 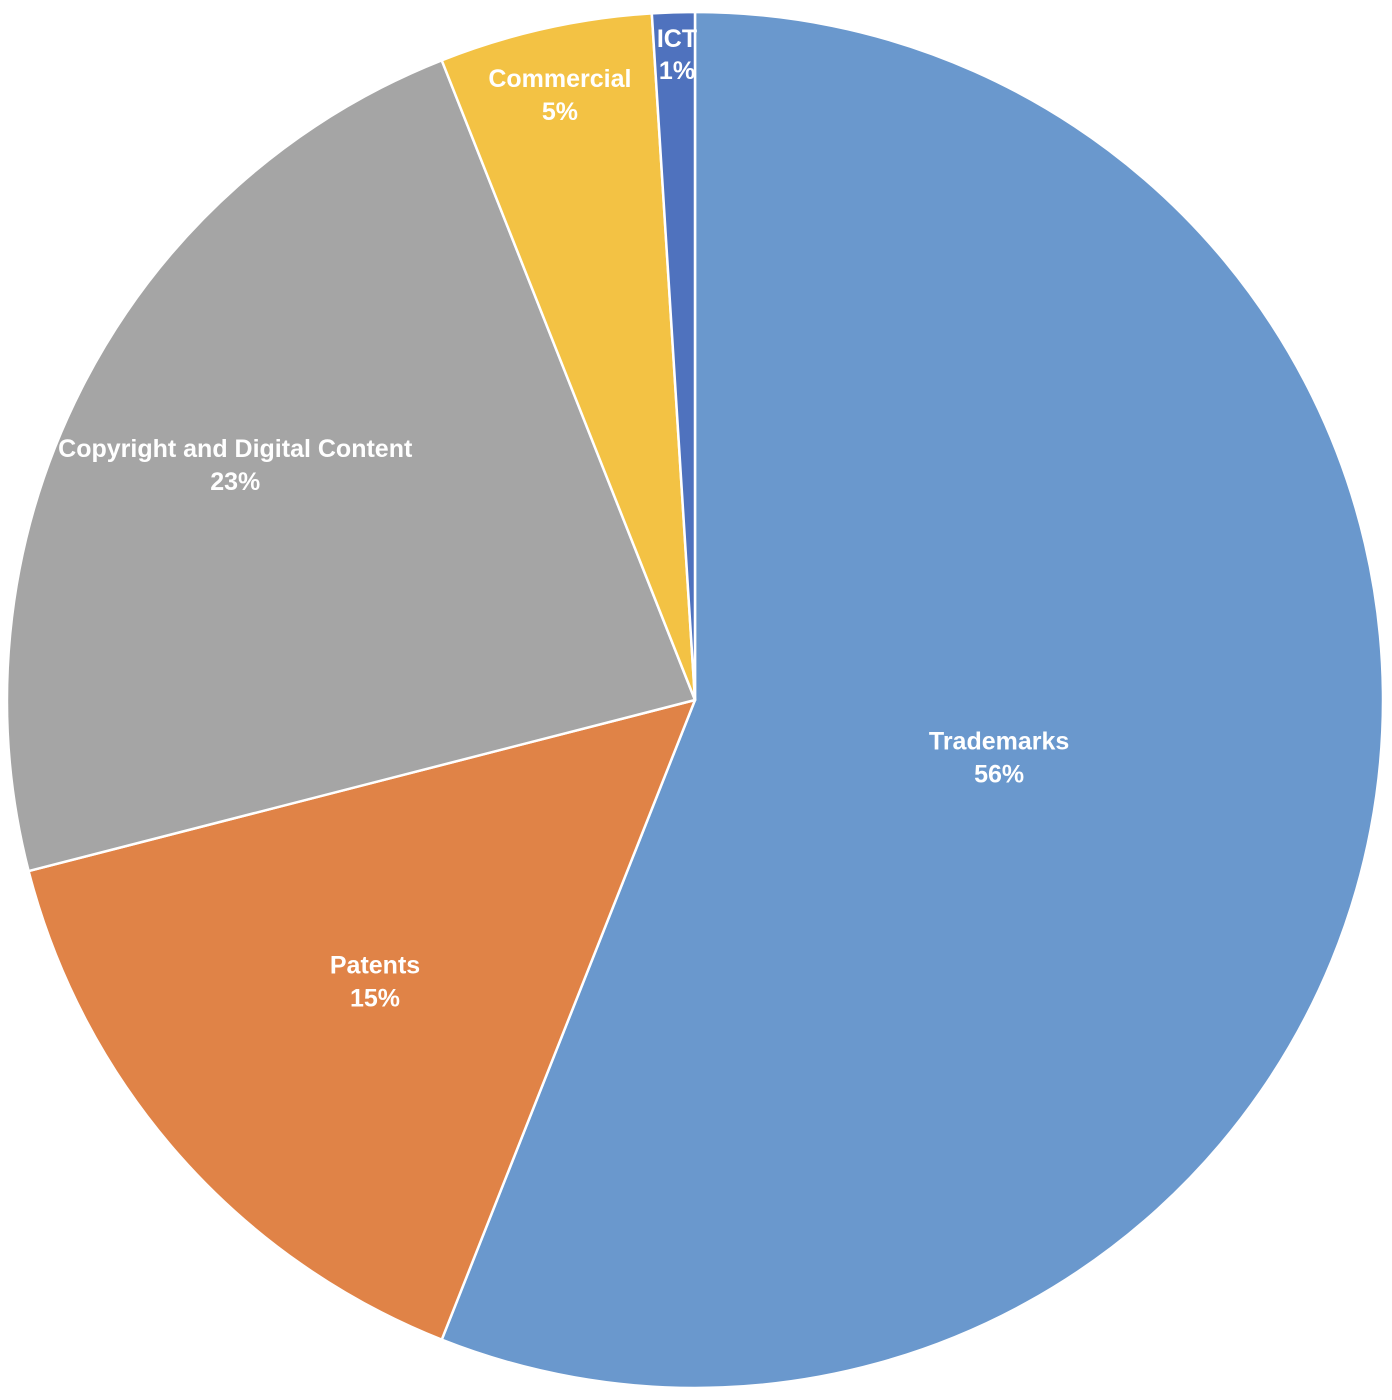 I want to click on pie-slice-ict, so click(x=673, y=356).